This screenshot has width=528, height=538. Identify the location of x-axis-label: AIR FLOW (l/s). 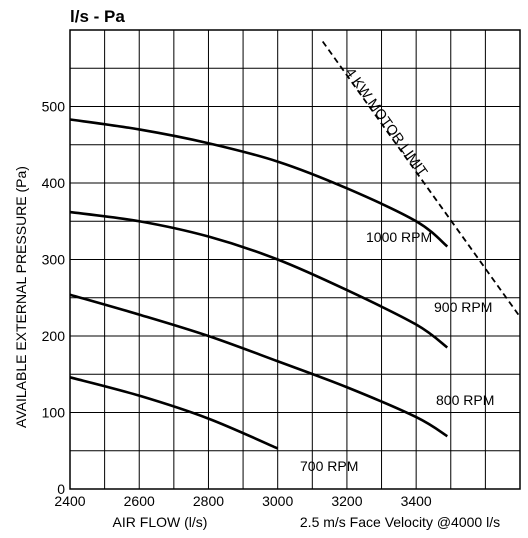
(160, 522).